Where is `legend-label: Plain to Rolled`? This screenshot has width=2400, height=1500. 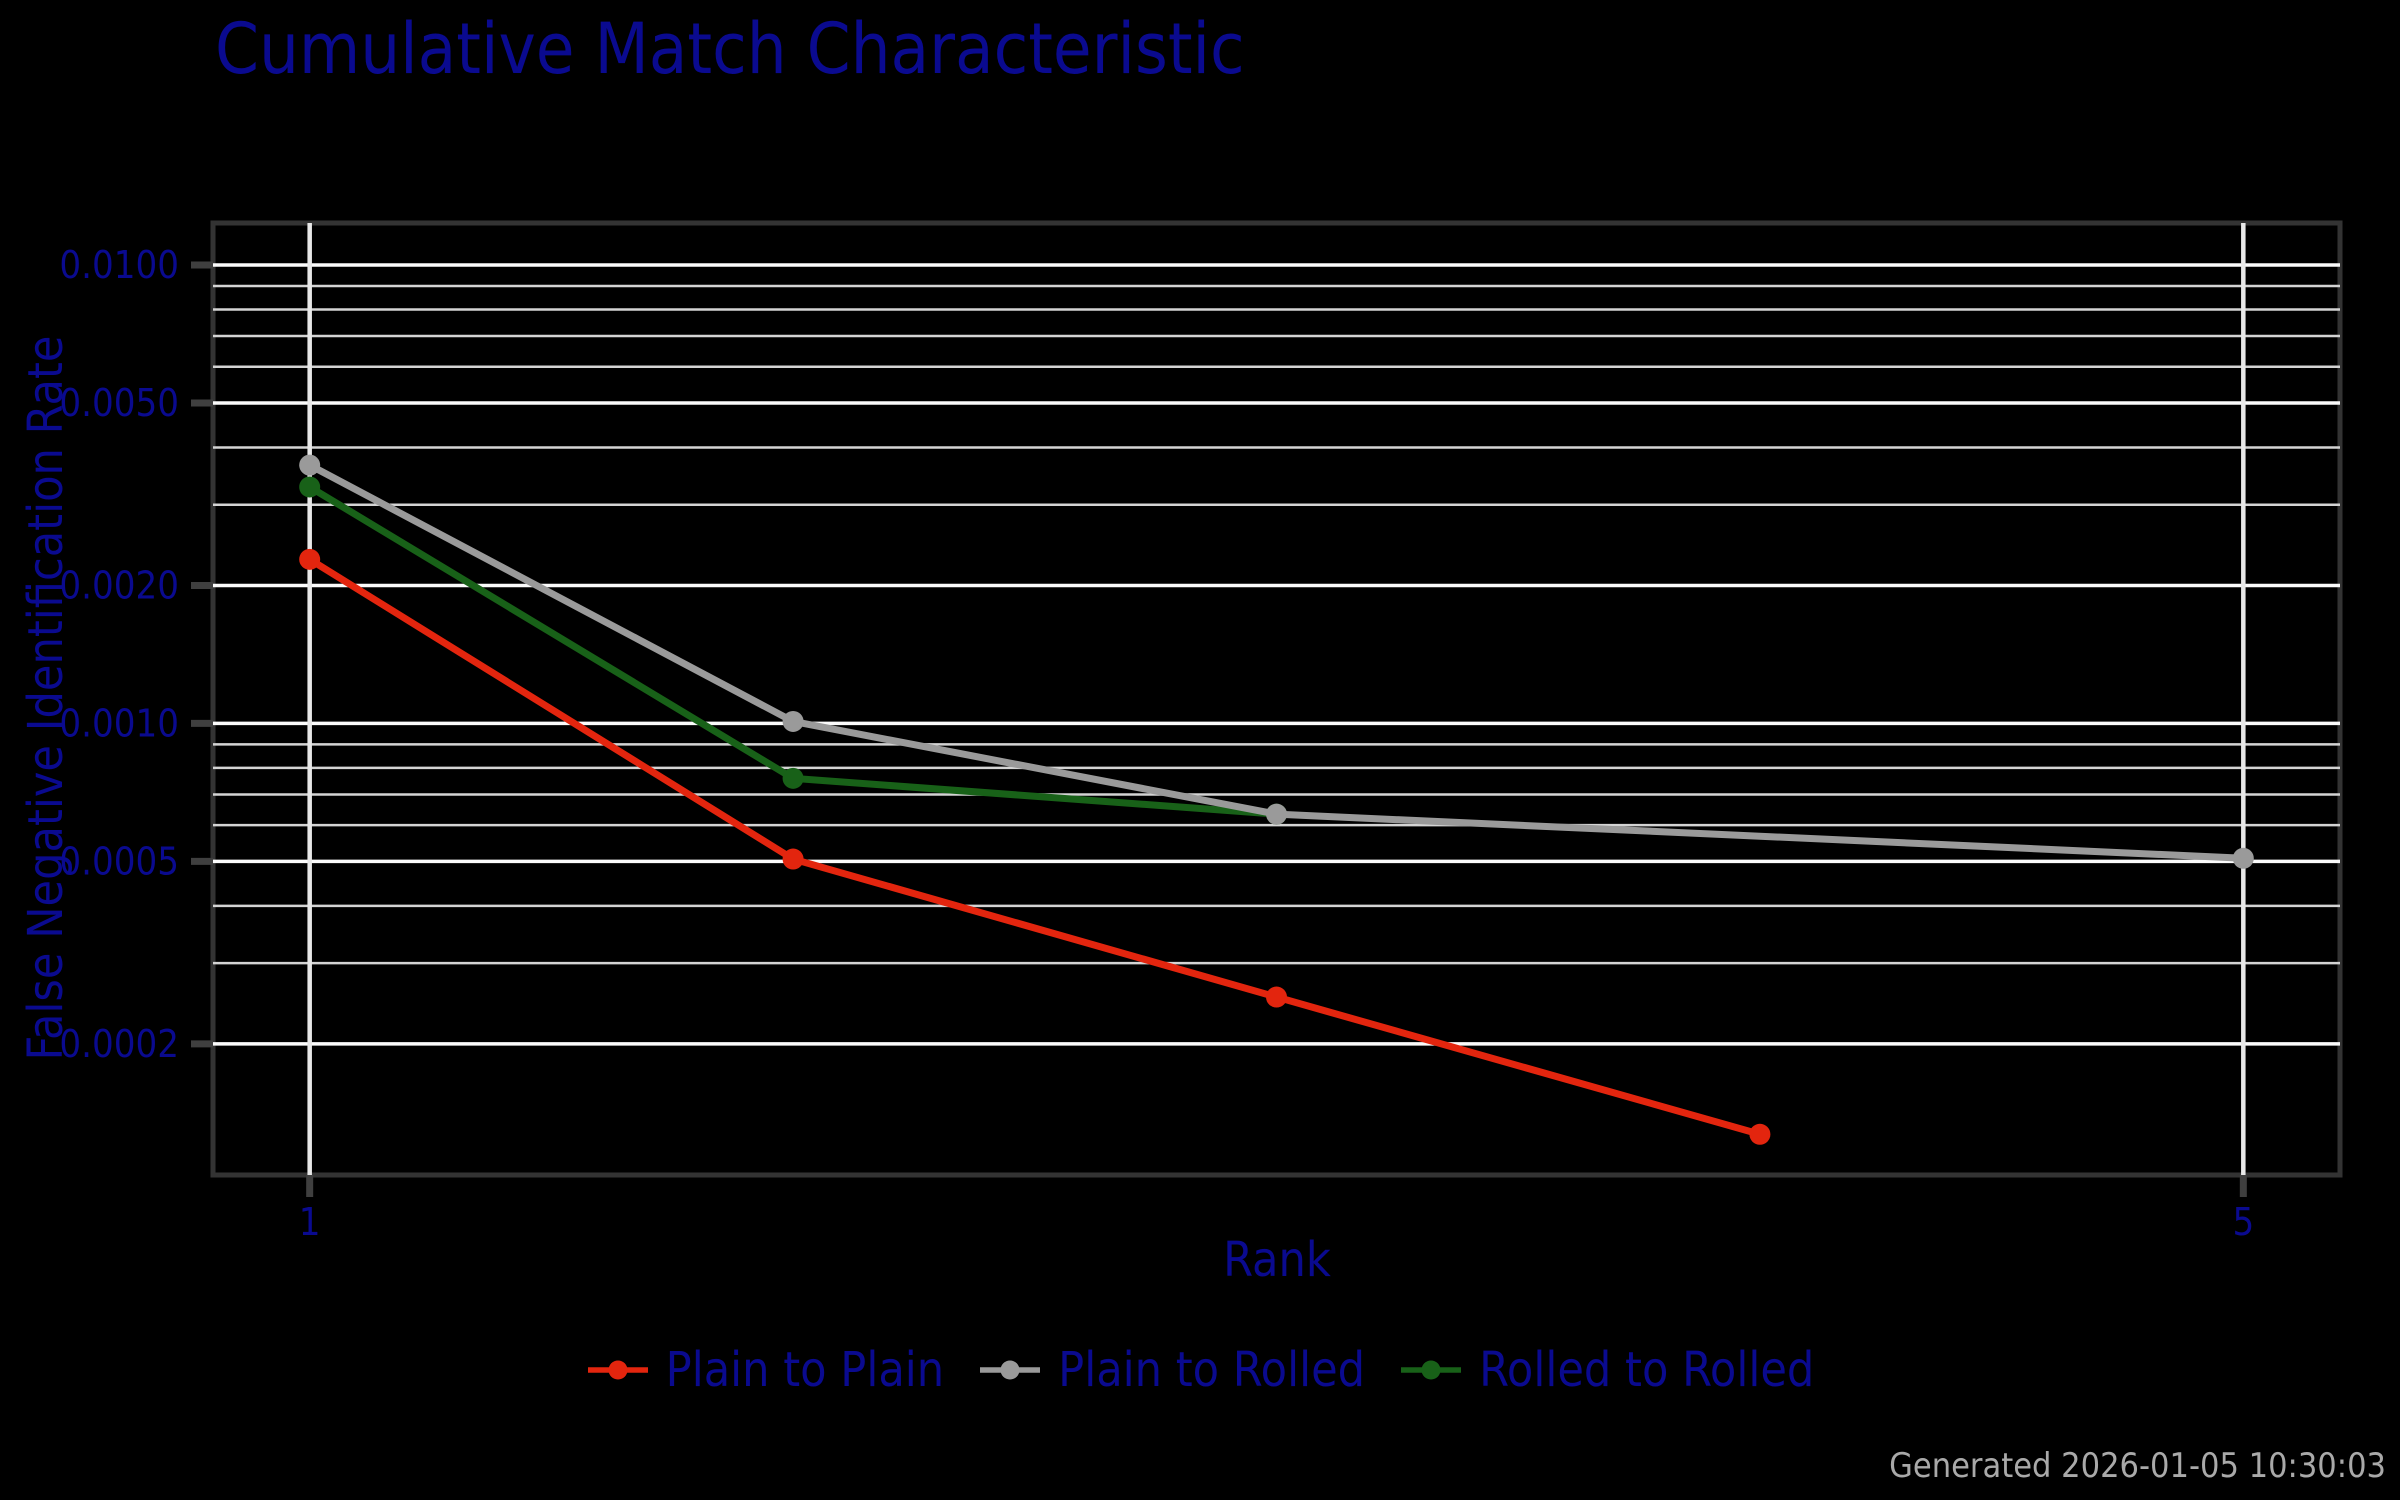
legend-label: Plain to Rolled is located at coordinates (1212, 1370).